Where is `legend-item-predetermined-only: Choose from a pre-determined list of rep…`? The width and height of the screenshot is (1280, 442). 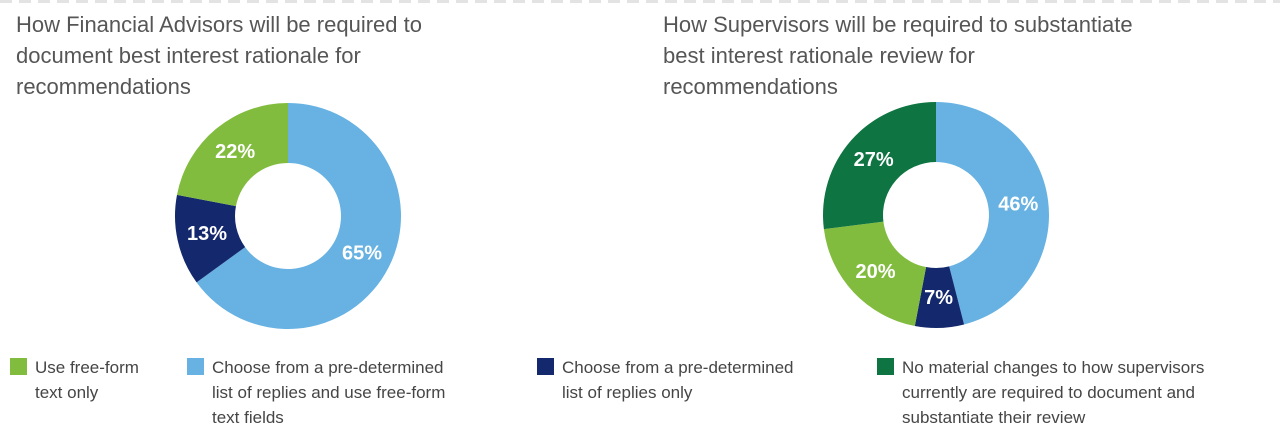
legend-item-predetermined-only: Choose from a pre-determined list of rep… is located at coordinates (702, 380).